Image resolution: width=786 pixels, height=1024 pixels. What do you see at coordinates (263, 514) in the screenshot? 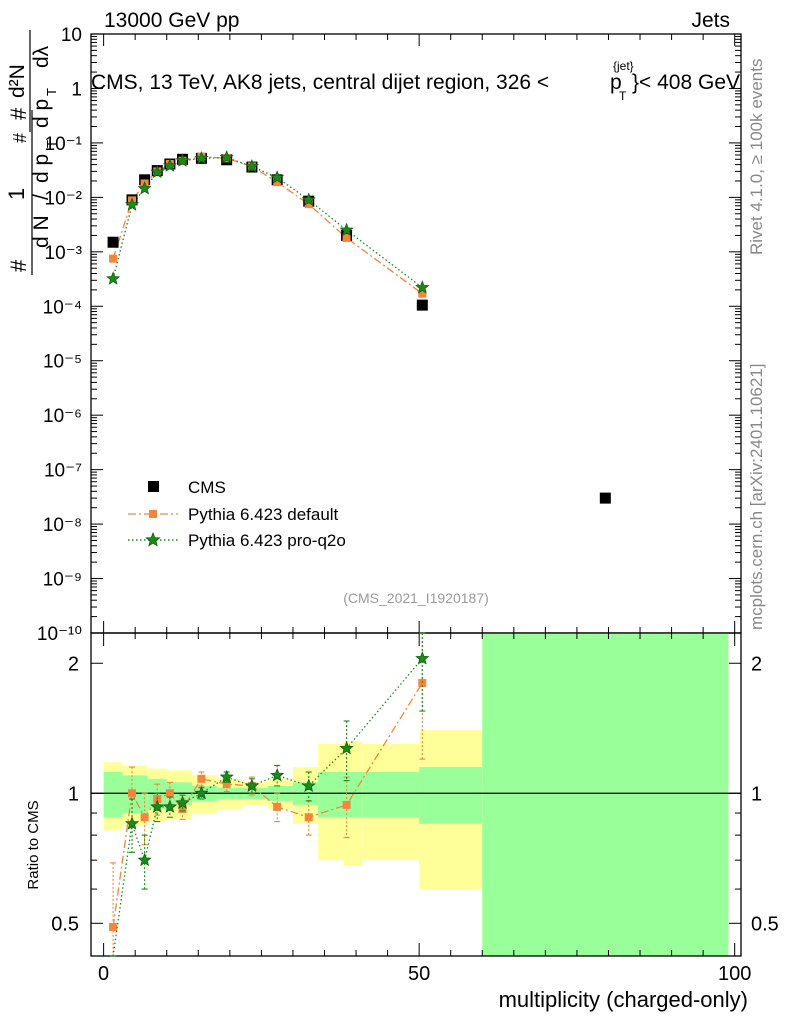
I see `legend-label-default: Pythia 6.423 default` at bounding box center [263, 514].